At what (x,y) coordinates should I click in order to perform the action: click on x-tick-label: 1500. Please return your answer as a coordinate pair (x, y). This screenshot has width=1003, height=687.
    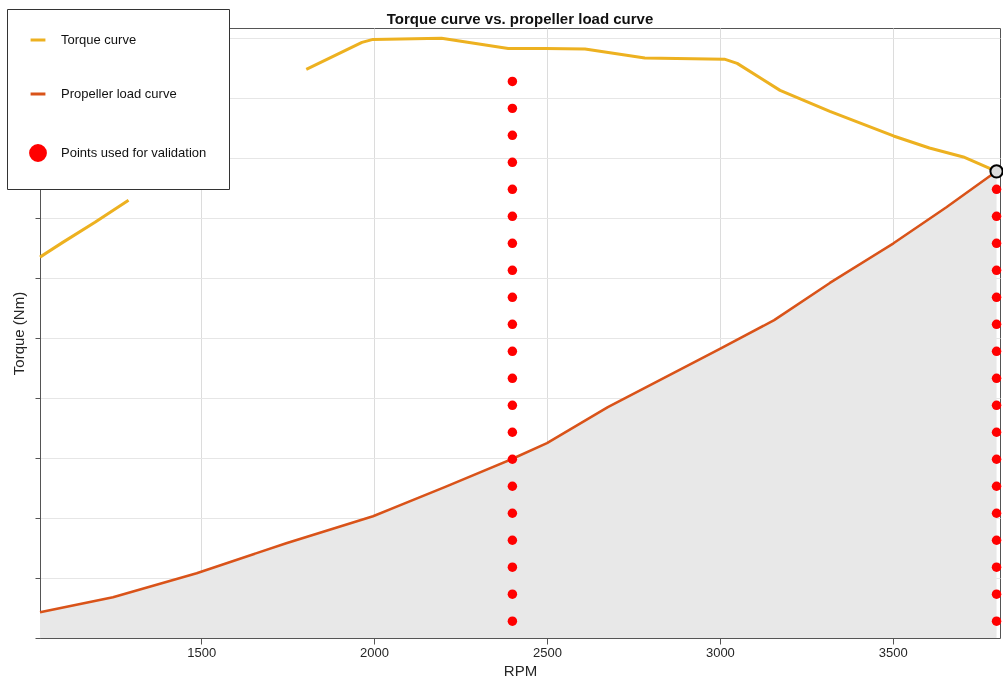
    Looking at the image, I should click on (202, 652).